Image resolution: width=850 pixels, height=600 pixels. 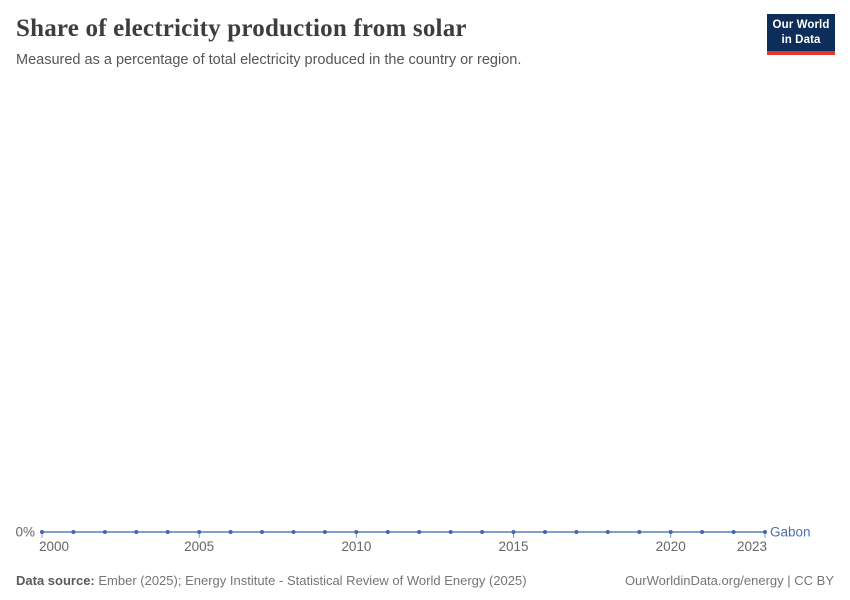 I want to click on x-axis-tick-label: 2005, so click(x=199, y=546).